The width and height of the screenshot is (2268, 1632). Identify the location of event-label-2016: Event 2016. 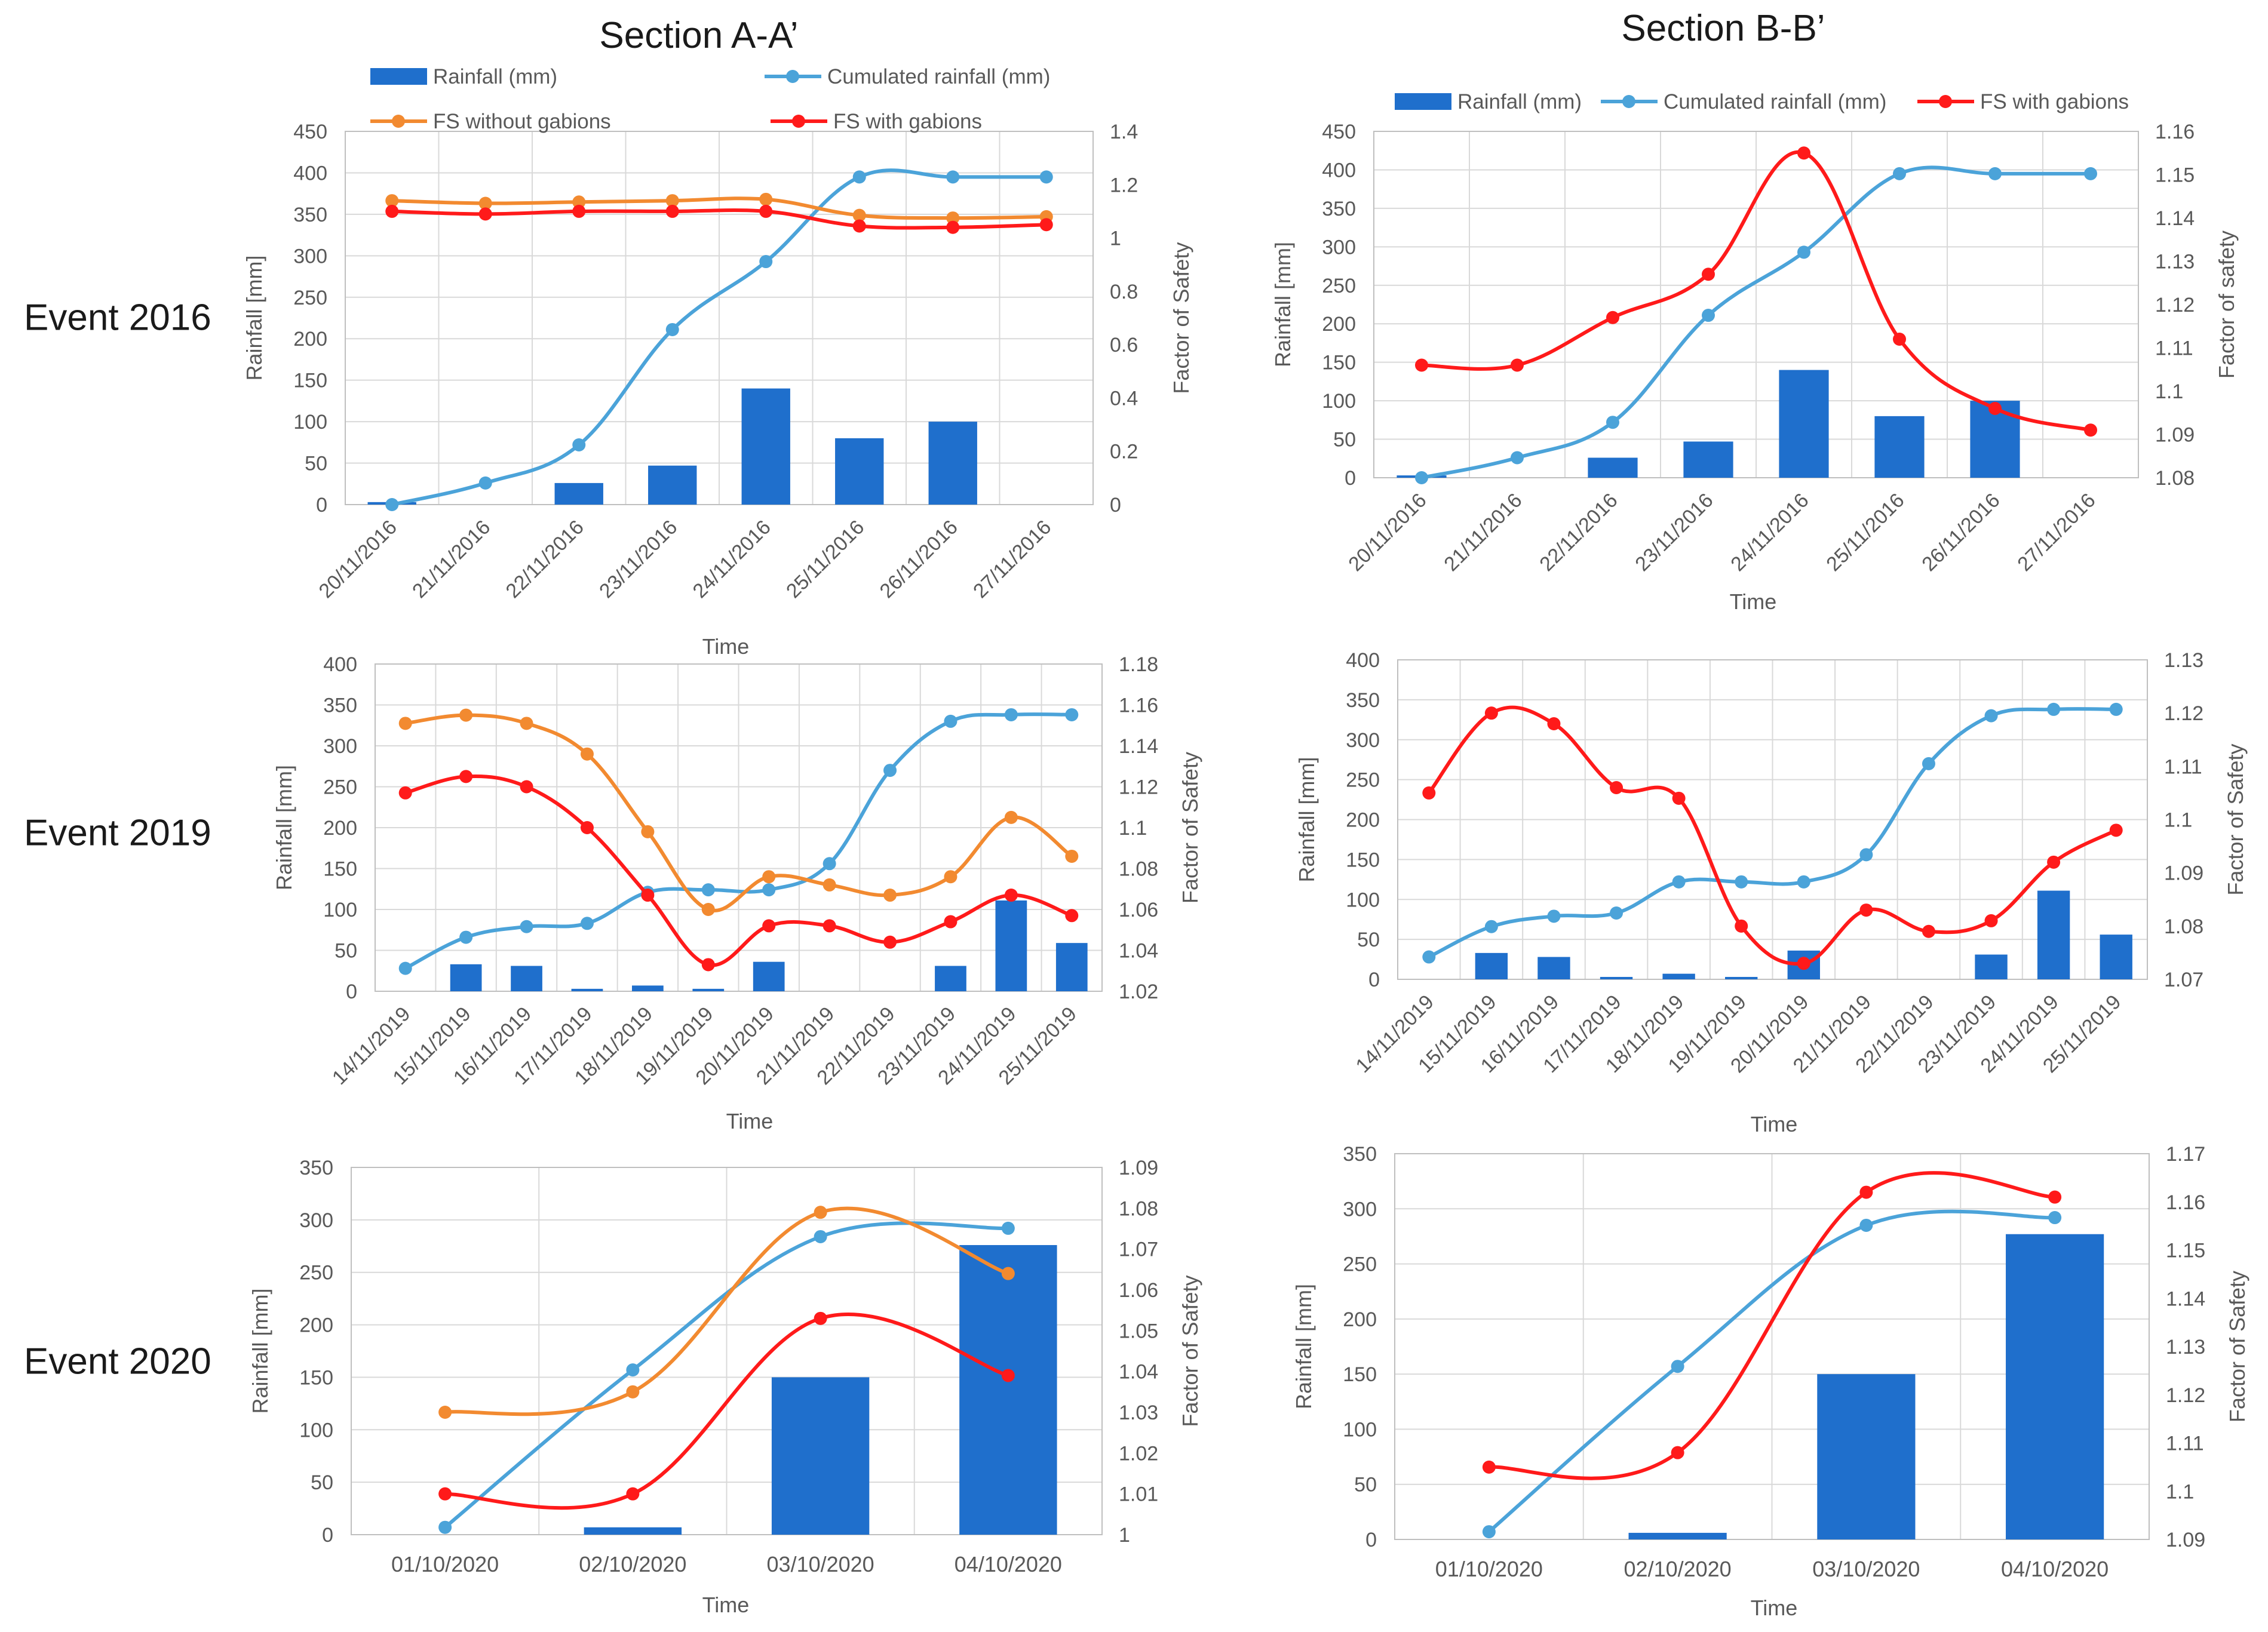
(117, 318).